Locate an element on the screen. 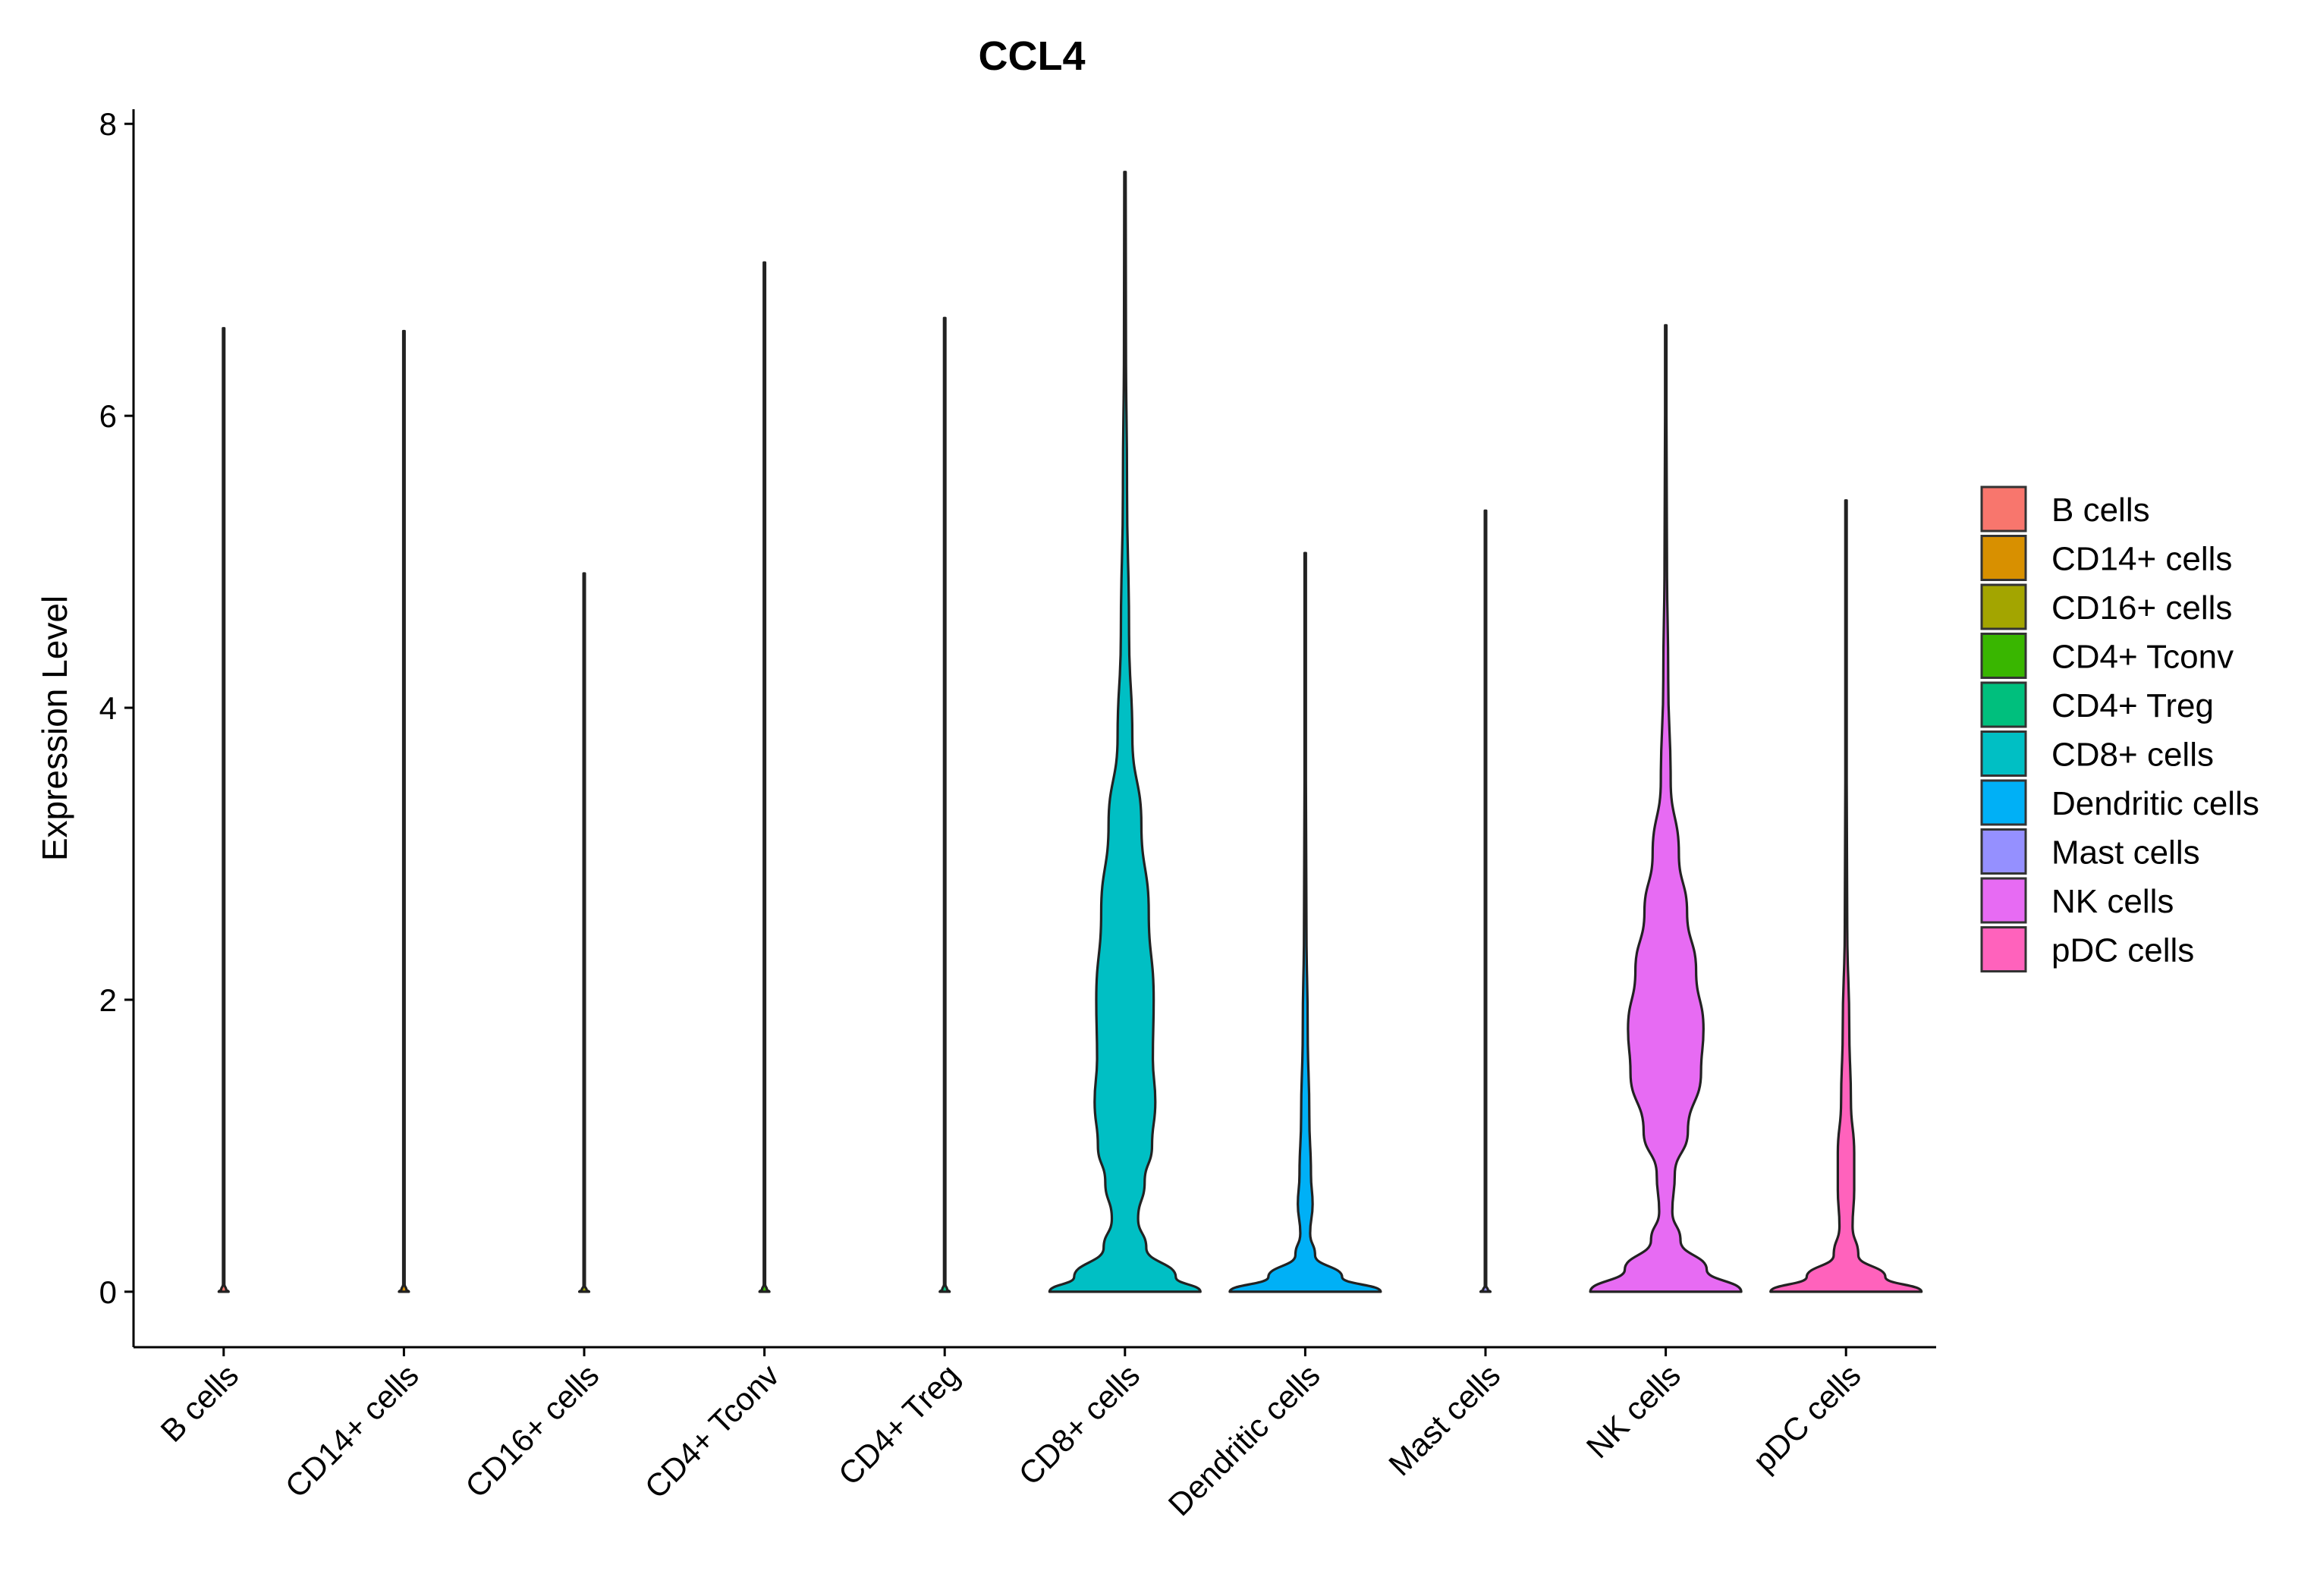 This screenshot has height=1596, width=2317. chart-title: CCL4 is located at coordinates (1031, 56).